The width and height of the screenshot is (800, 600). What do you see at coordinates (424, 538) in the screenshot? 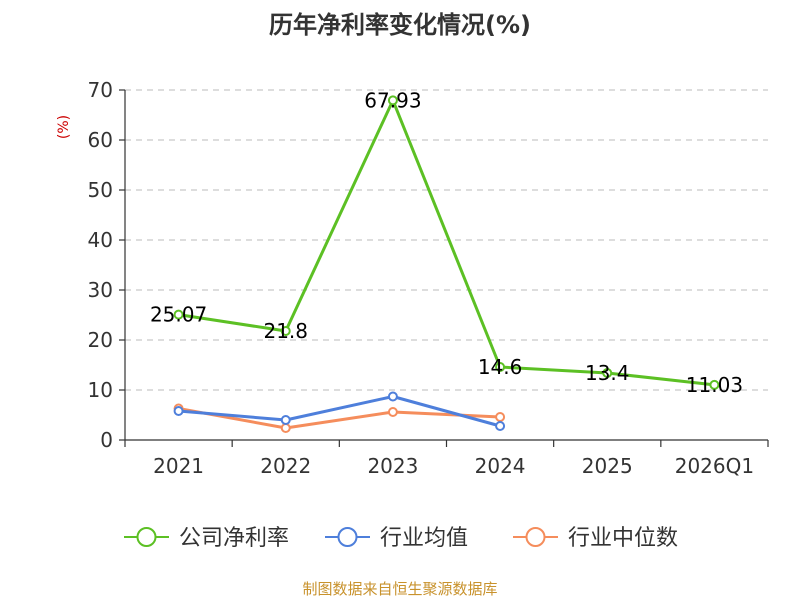
I see `legend-label: 行业均值` at bounding box center [424, 538].